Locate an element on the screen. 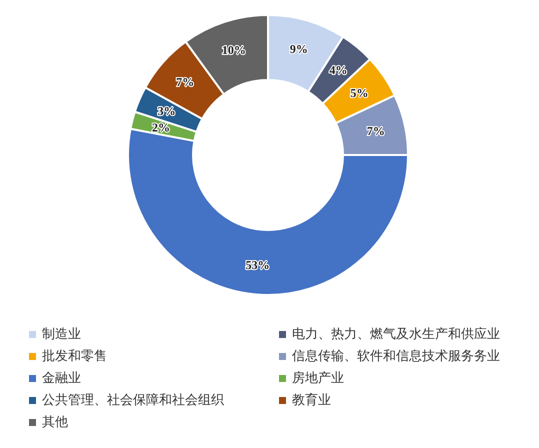 This screenshot has height=448, width=539. legend-label: 教育业 is located at coordinates (311, 400).